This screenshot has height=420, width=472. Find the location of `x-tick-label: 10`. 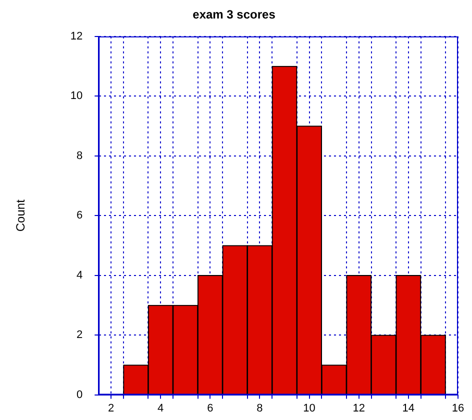

x-tick-label: 10 is located at coordinates (309, 408).